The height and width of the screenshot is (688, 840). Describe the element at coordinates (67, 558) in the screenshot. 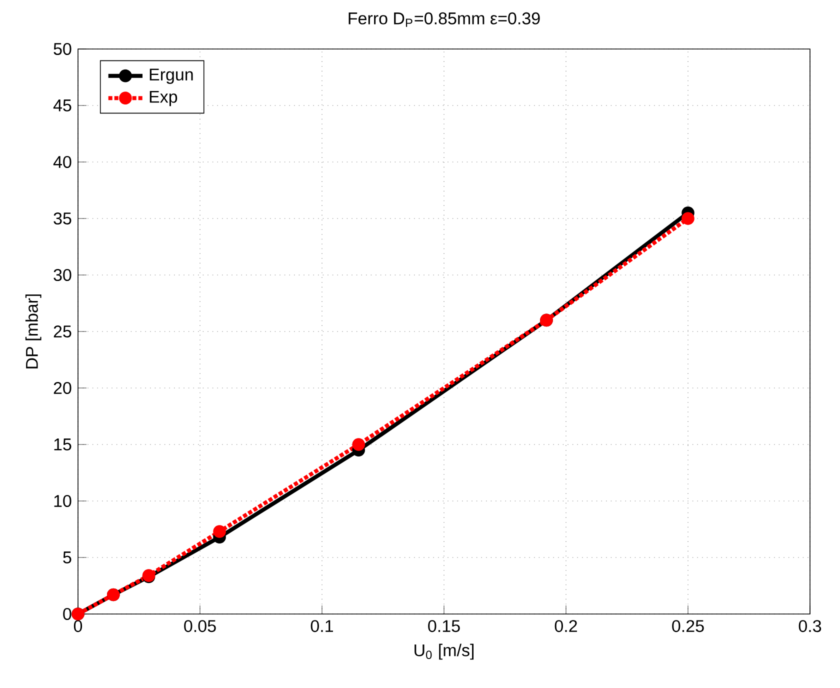

I see `y-tick-label: 5` at that location.